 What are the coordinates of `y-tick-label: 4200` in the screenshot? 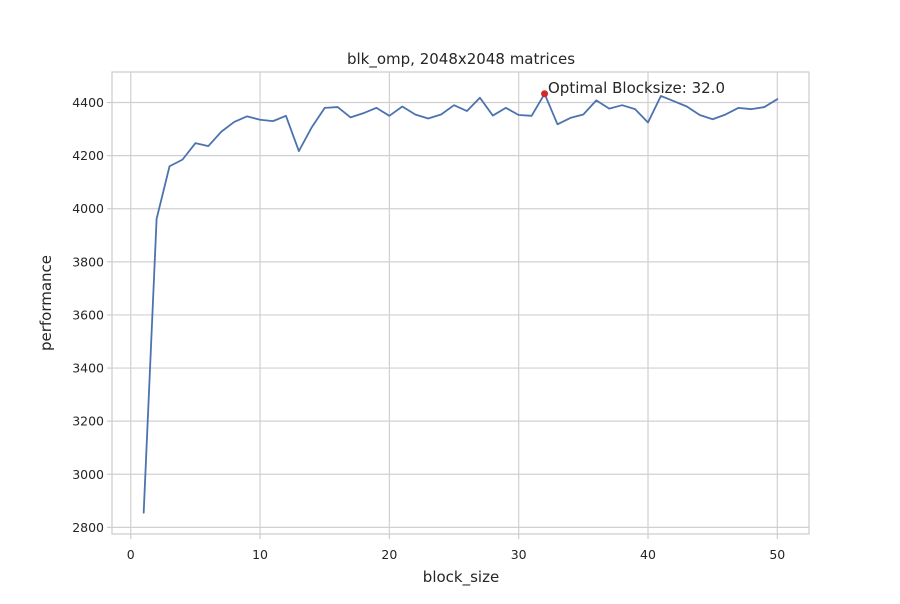 It's located at (88, 155).